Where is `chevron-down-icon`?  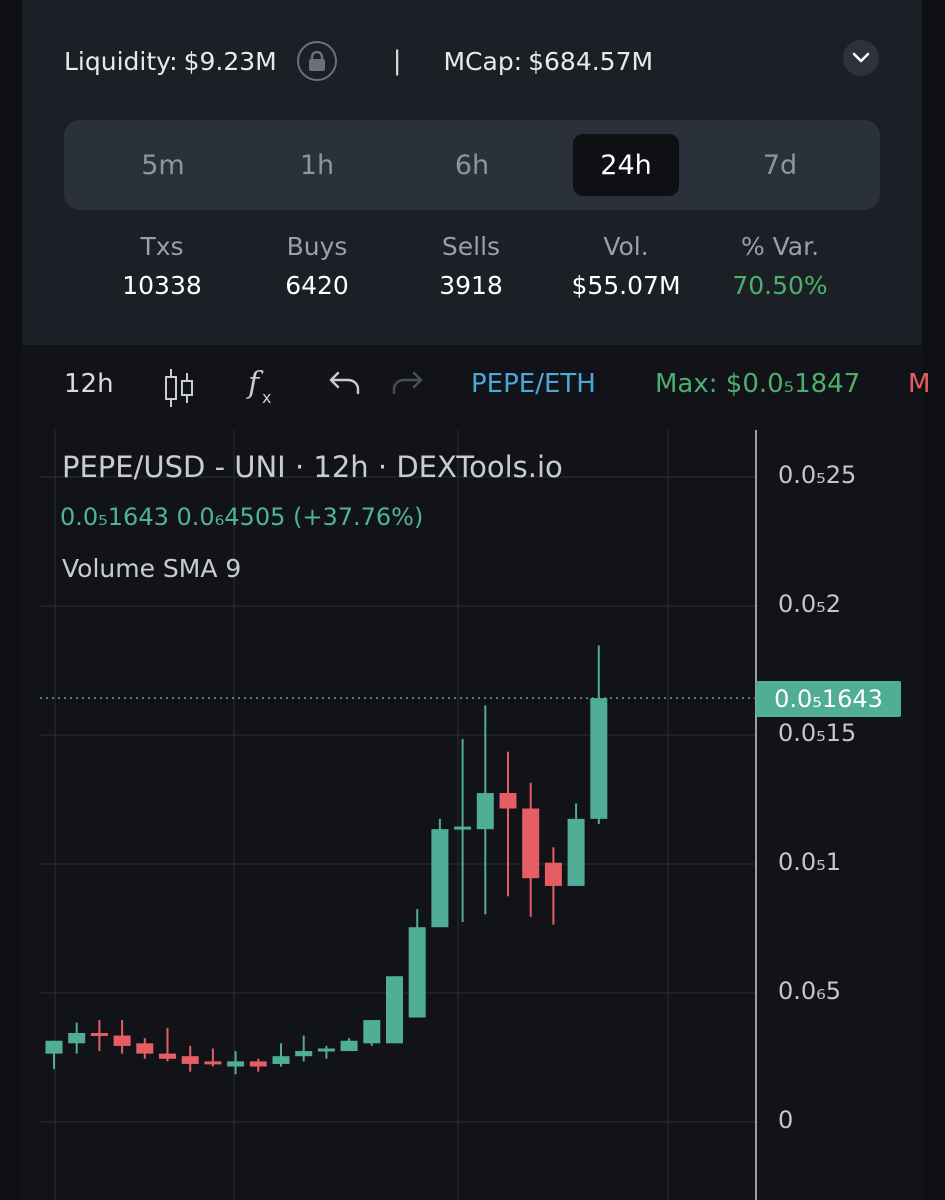 chevron-down-icon is located at coordinates (861, 58).